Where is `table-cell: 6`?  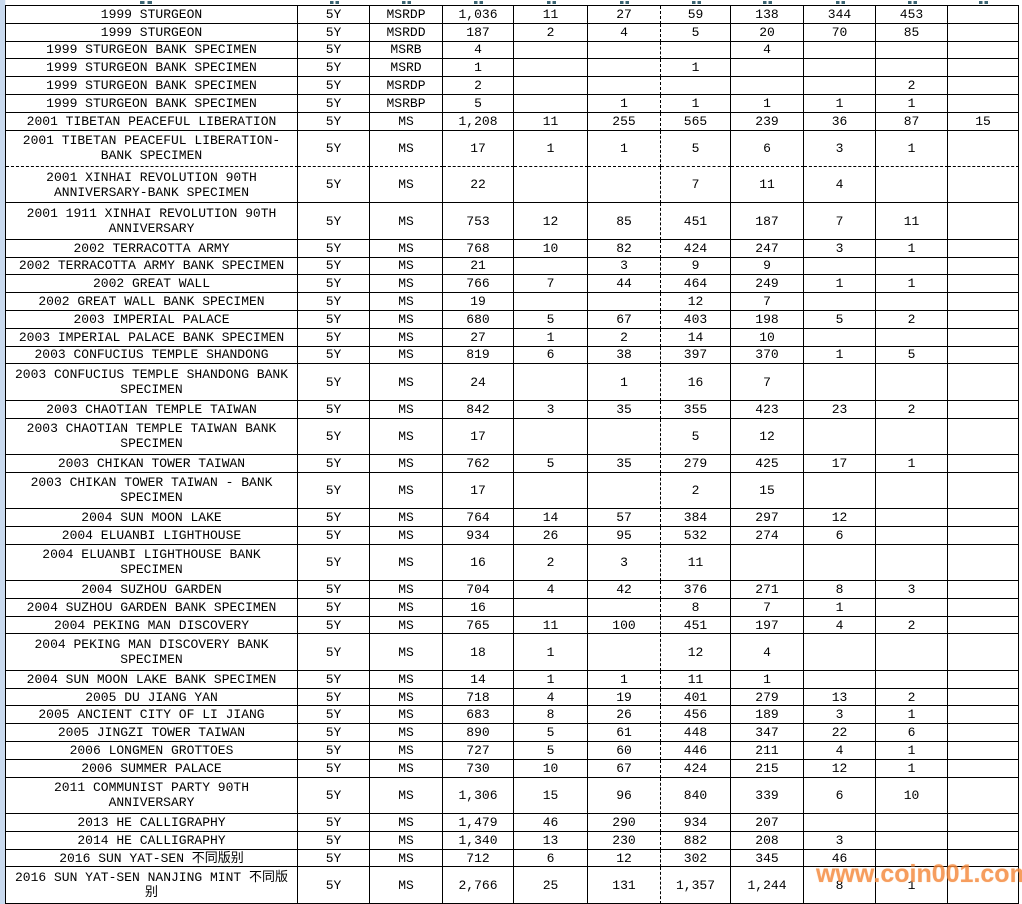
table-cell: 6 is located at coordinates (840, 796).